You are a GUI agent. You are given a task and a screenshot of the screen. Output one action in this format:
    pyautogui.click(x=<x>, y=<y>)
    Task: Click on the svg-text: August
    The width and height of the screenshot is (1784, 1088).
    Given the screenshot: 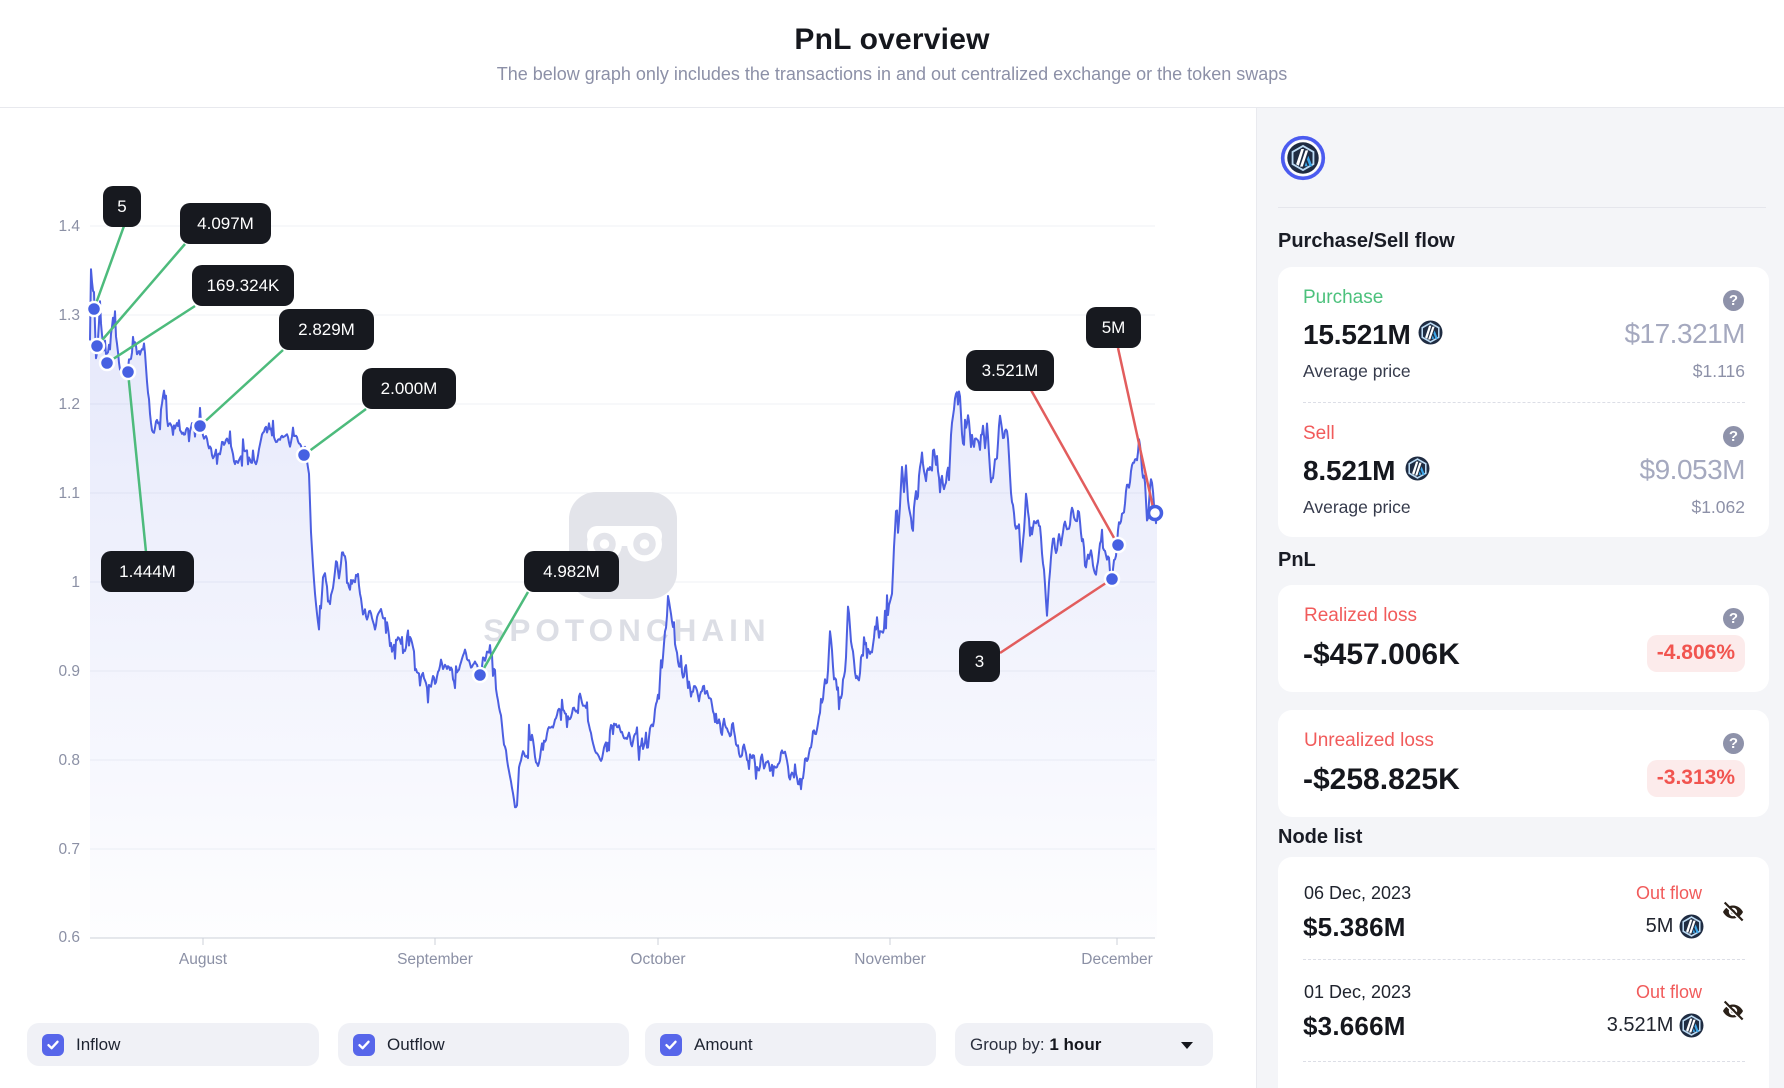 What is the action you would take?
    pyautogui.click(x=203, y=959)
    